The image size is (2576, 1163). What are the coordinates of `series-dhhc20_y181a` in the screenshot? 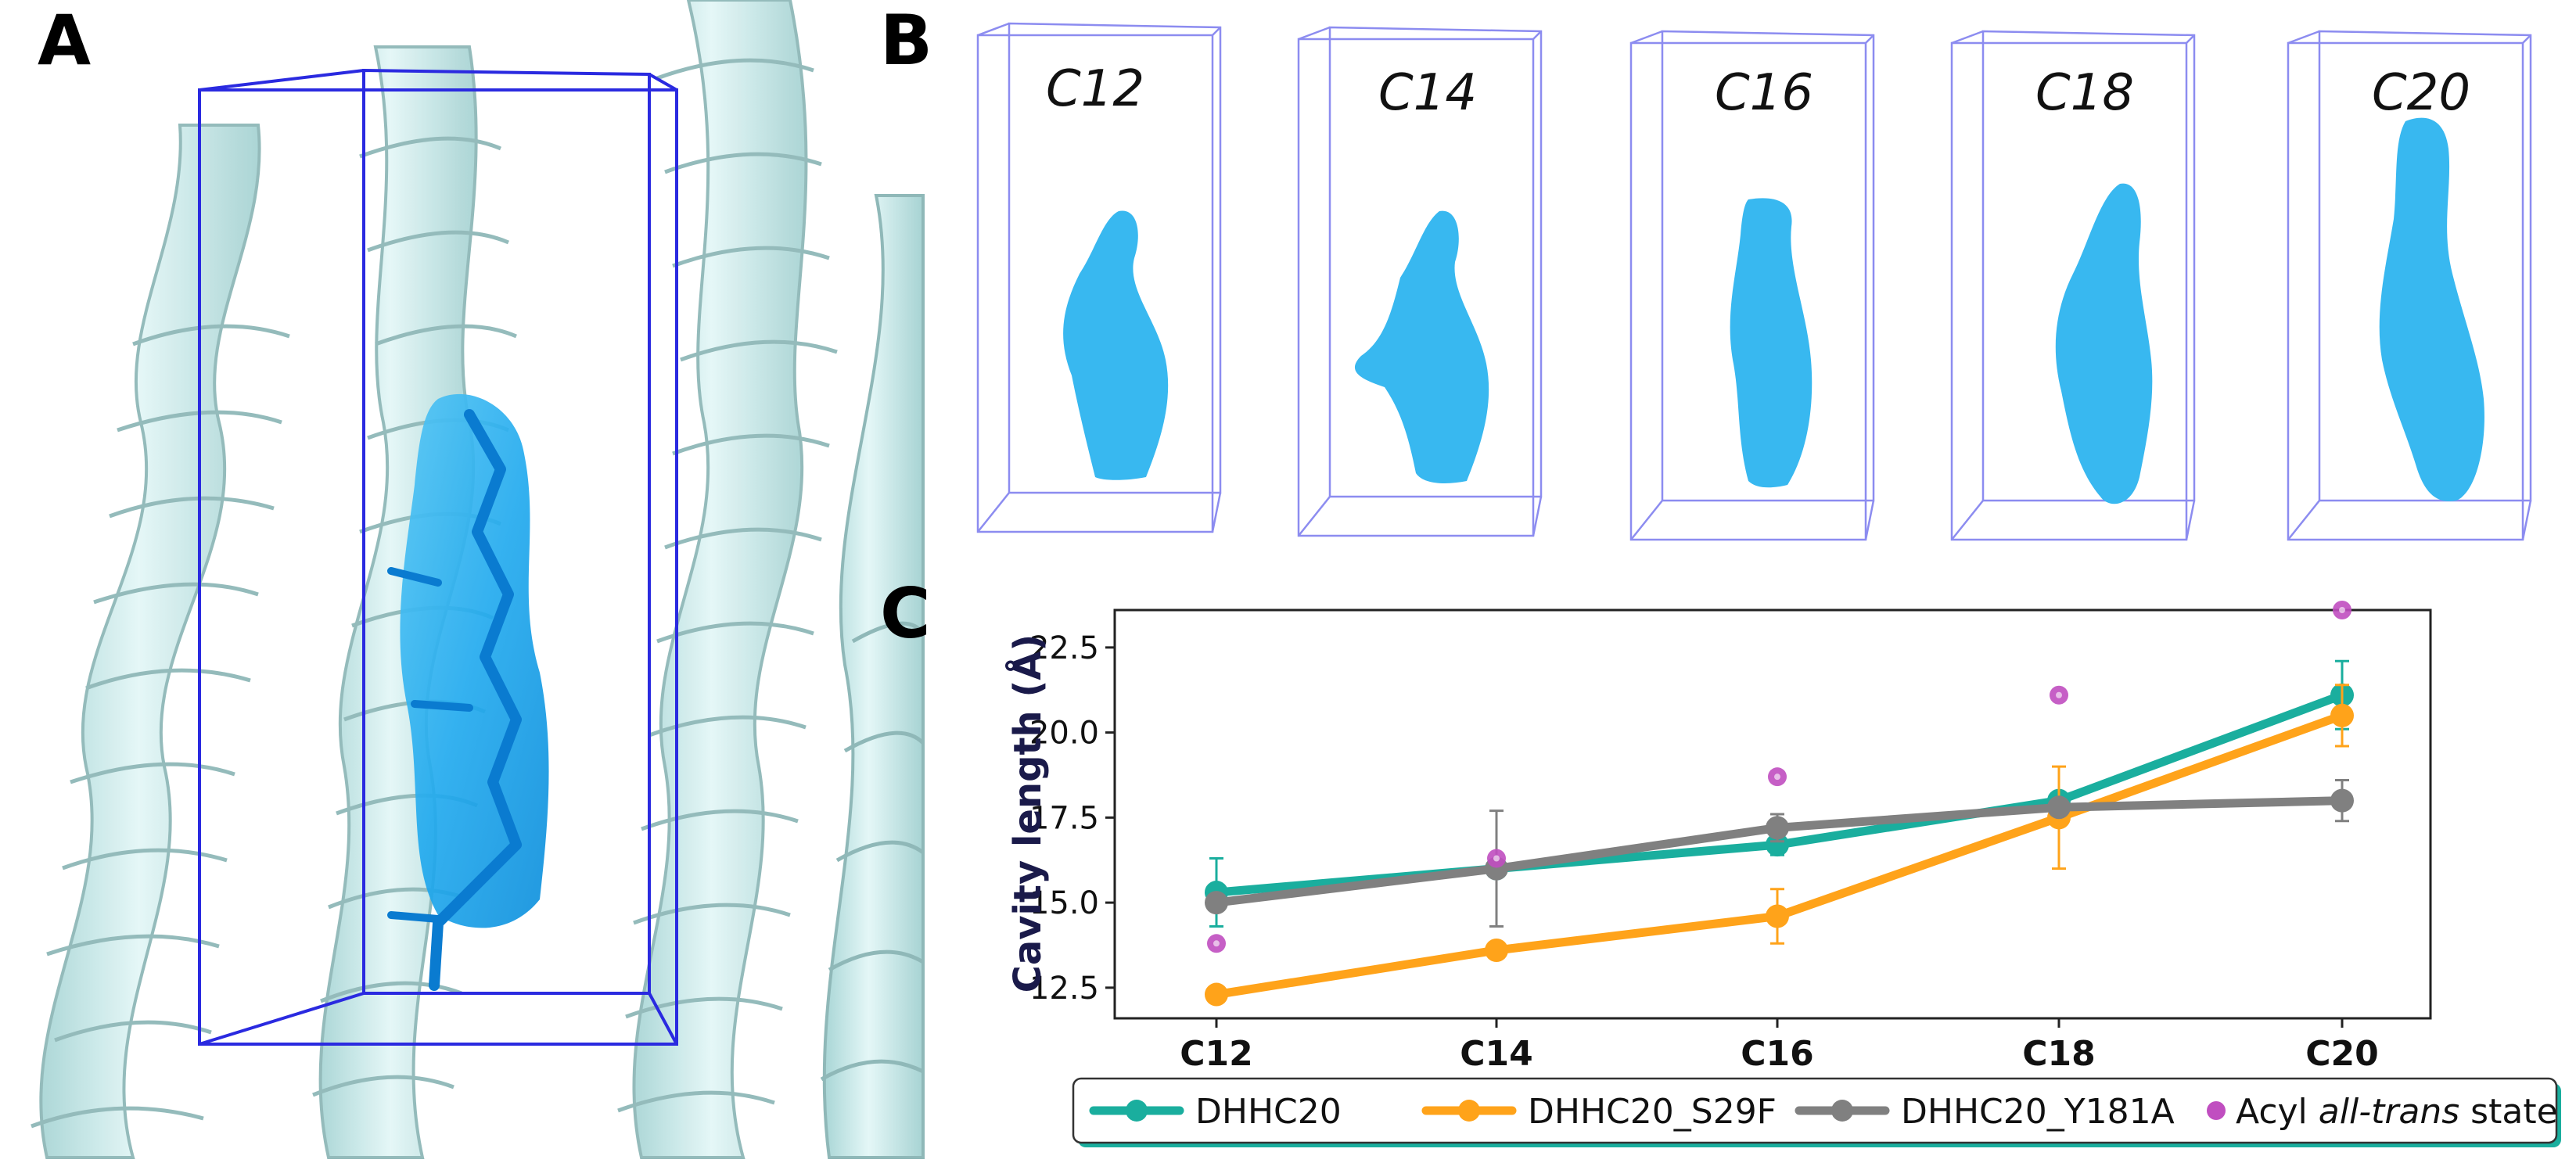 It's located at (1779, 853).